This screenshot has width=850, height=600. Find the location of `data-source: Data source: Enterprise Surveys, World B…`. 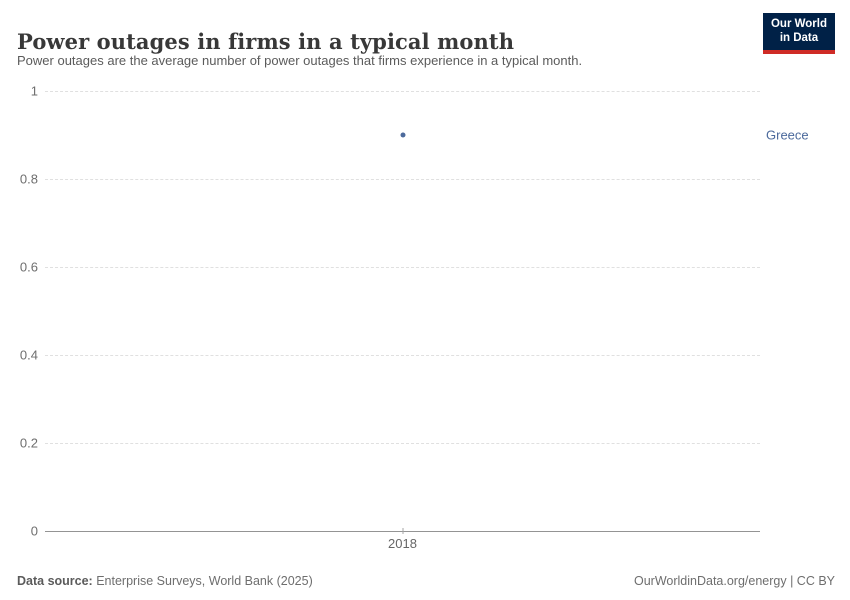

data-source: Data source: Enterprise Surveys, World B… is located at coordinates (165, 581).